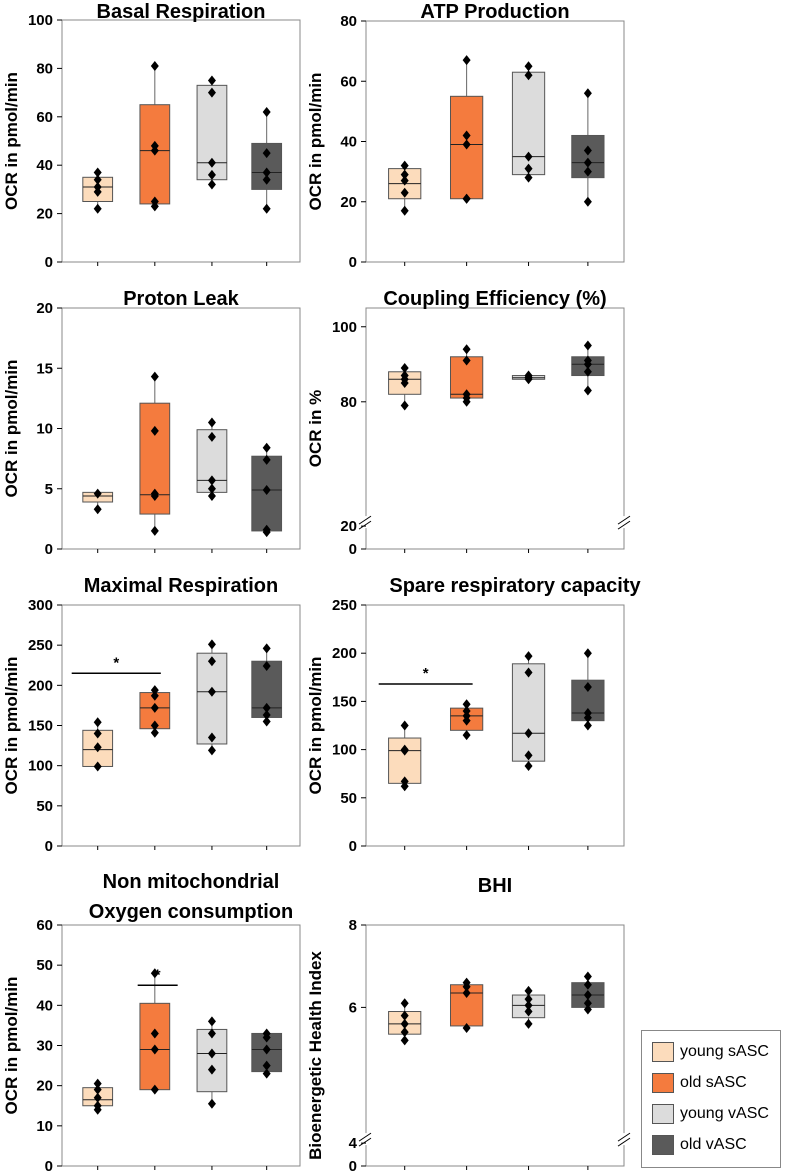 Image resolution: width=788 pixels, height=1174 pixels. I want to click on y-axis-label: Bioenergetic Health Index, so click(315, 1055).